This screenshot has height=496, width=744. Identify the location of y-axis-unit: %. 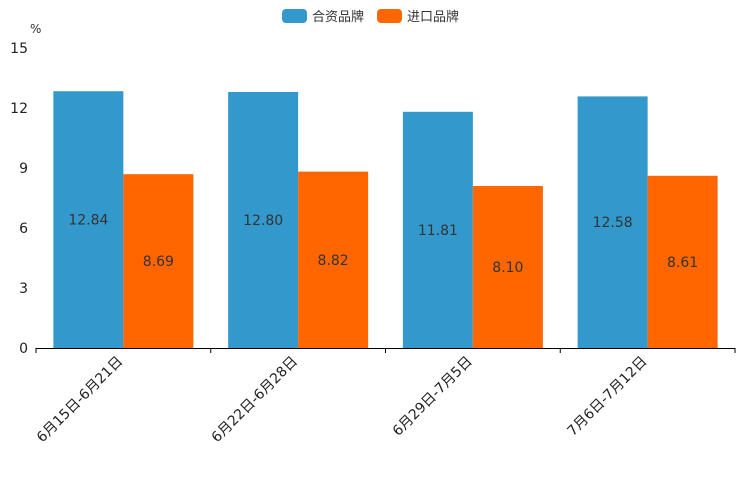
(35, 29).